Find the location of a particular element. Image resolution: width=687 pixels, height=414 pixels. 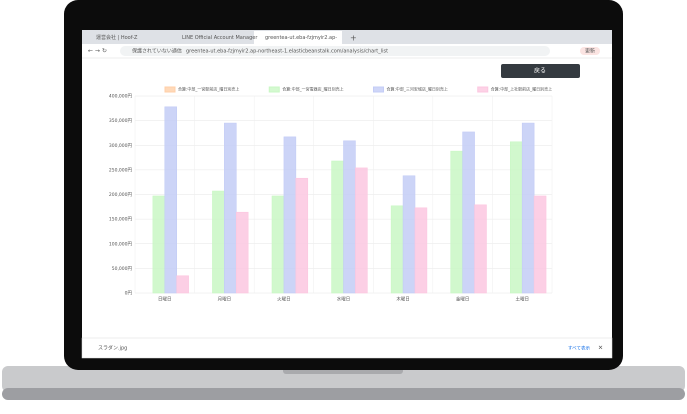

y-tick-label: 300,000円 is located at coordinates (121, 146).